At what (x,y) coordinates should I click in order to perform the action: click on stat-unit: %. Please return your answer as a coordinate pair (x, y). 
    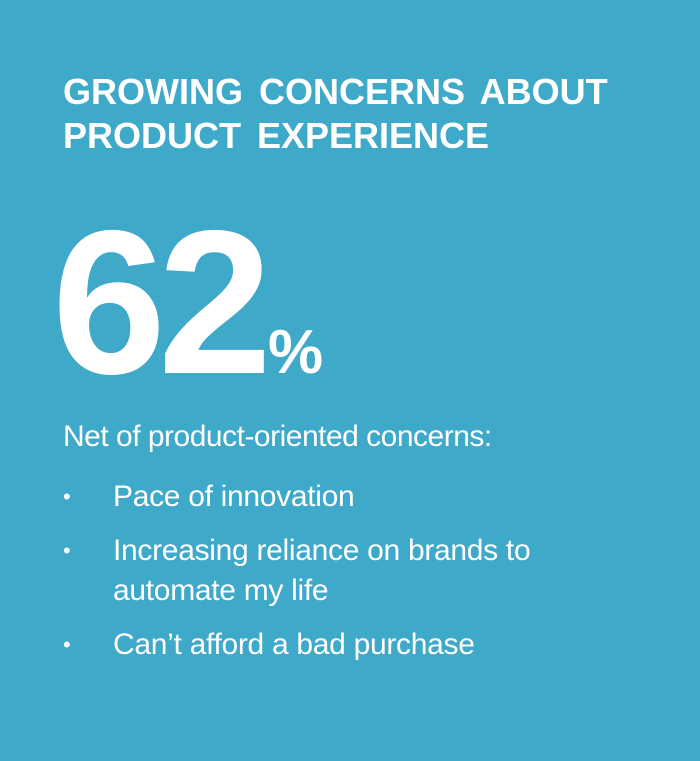
    Looking at the image, I should click on (296, 352).